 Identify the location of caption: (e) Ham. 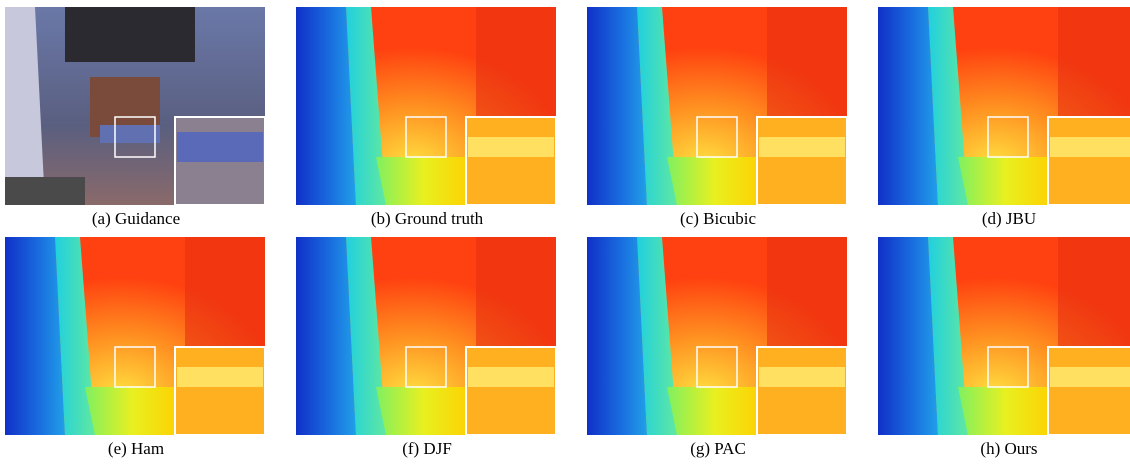
(136, 448).